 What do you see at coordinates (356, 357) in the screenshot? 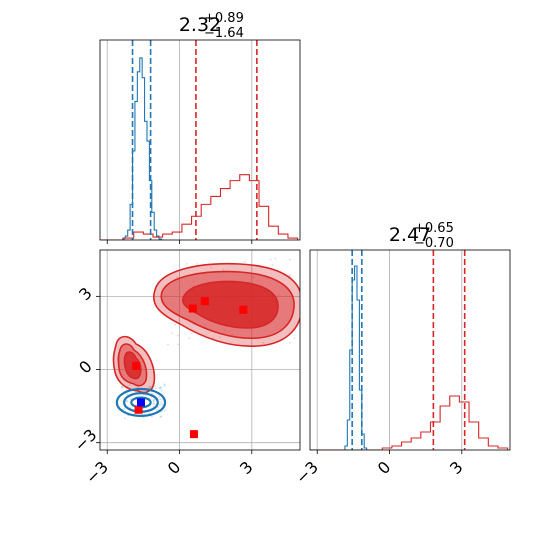
I see `right-blue-hist` at bounding box center [356, 357].